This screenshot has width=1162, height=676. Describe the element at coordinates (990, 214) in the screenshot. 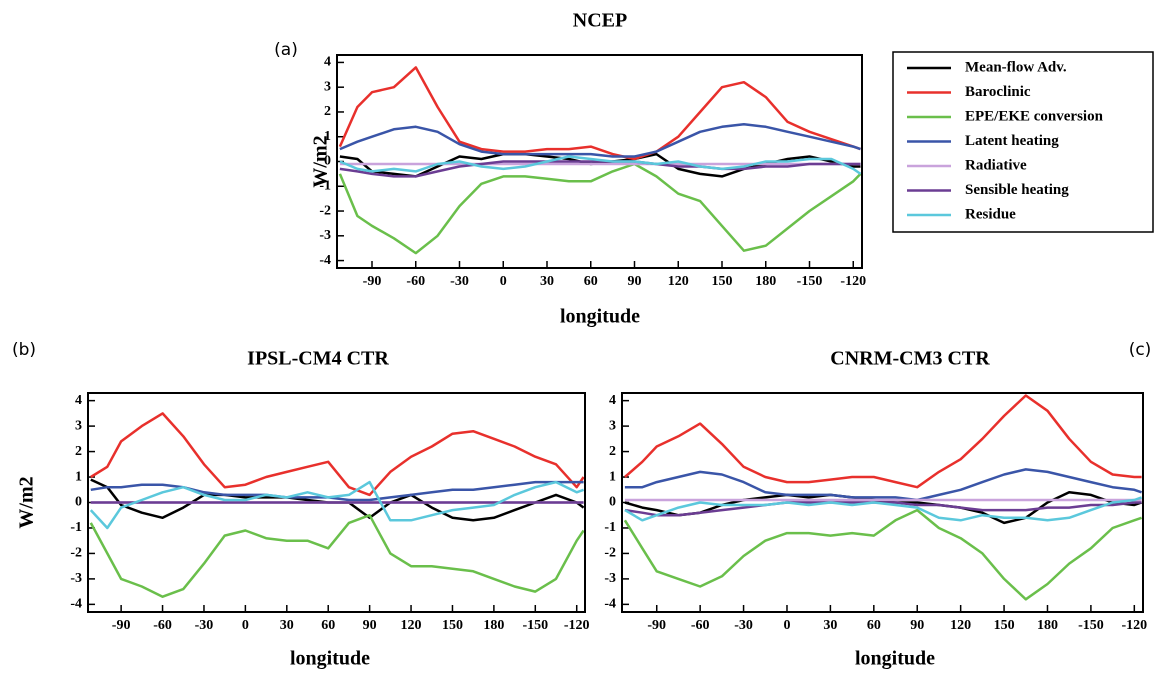

I see `legend-label: Residue` at that location.